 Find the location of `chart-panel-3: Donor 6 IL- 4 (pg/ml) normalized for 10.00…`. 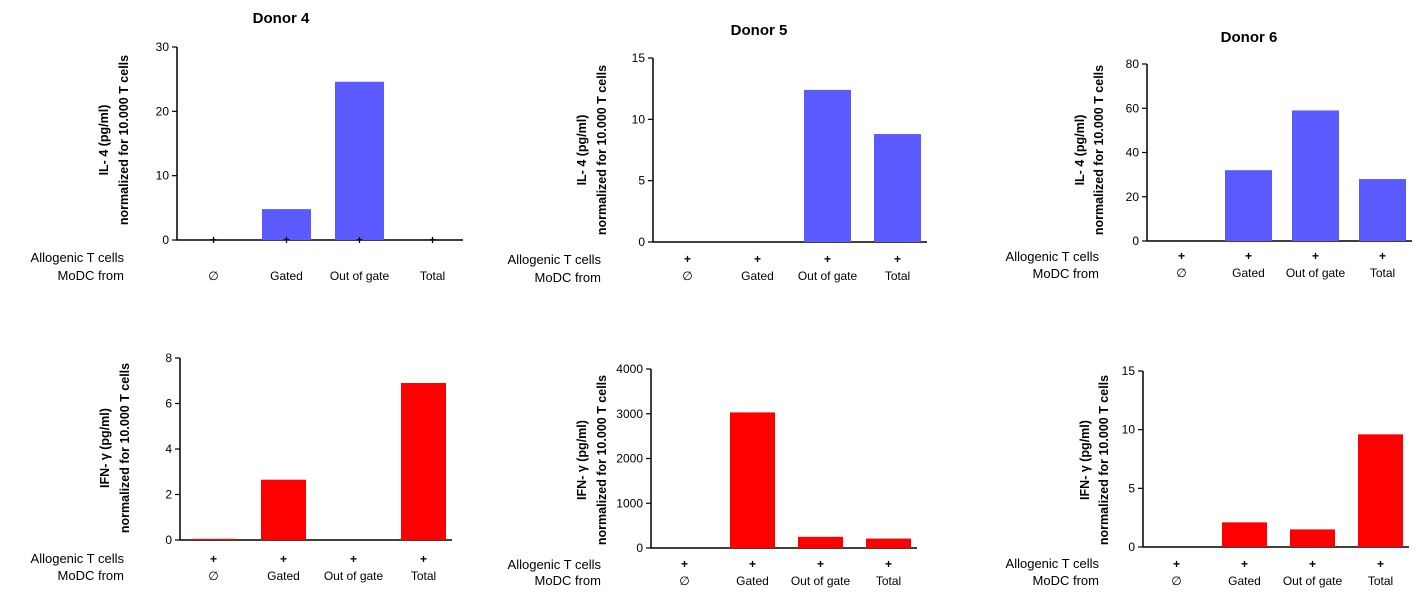

chart-panel-3: Donor 6 IL- 4 (pg/ml) normalized for 10.00… is located at coordinates (1209, 155).